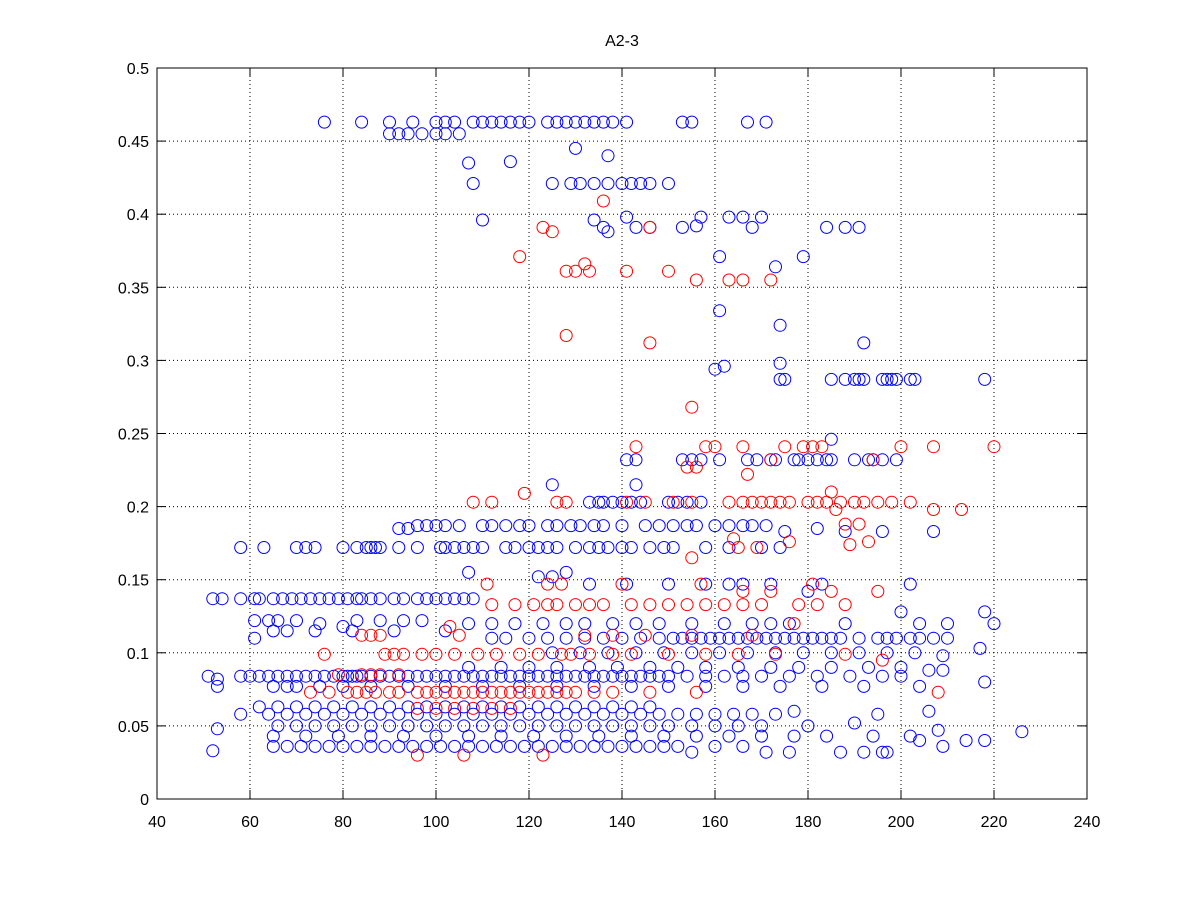 Image resolution: width=1201 pixels, height=900 pixels. Describe the element at coordinates (1087, 822) in the screenshot. I see `x-tick-label: 240` at that location.